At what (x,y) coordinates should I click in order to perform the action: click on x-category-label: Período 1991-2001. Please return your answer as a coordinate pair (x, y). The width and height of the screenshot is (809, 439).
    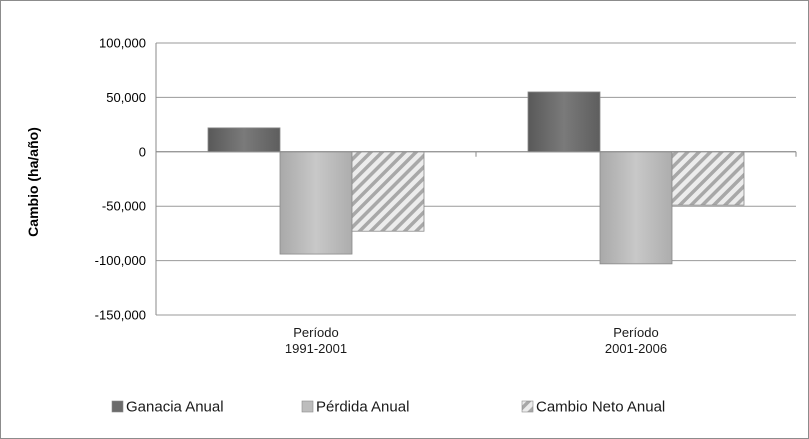
    Looking at the image, I should click on (316, 340).